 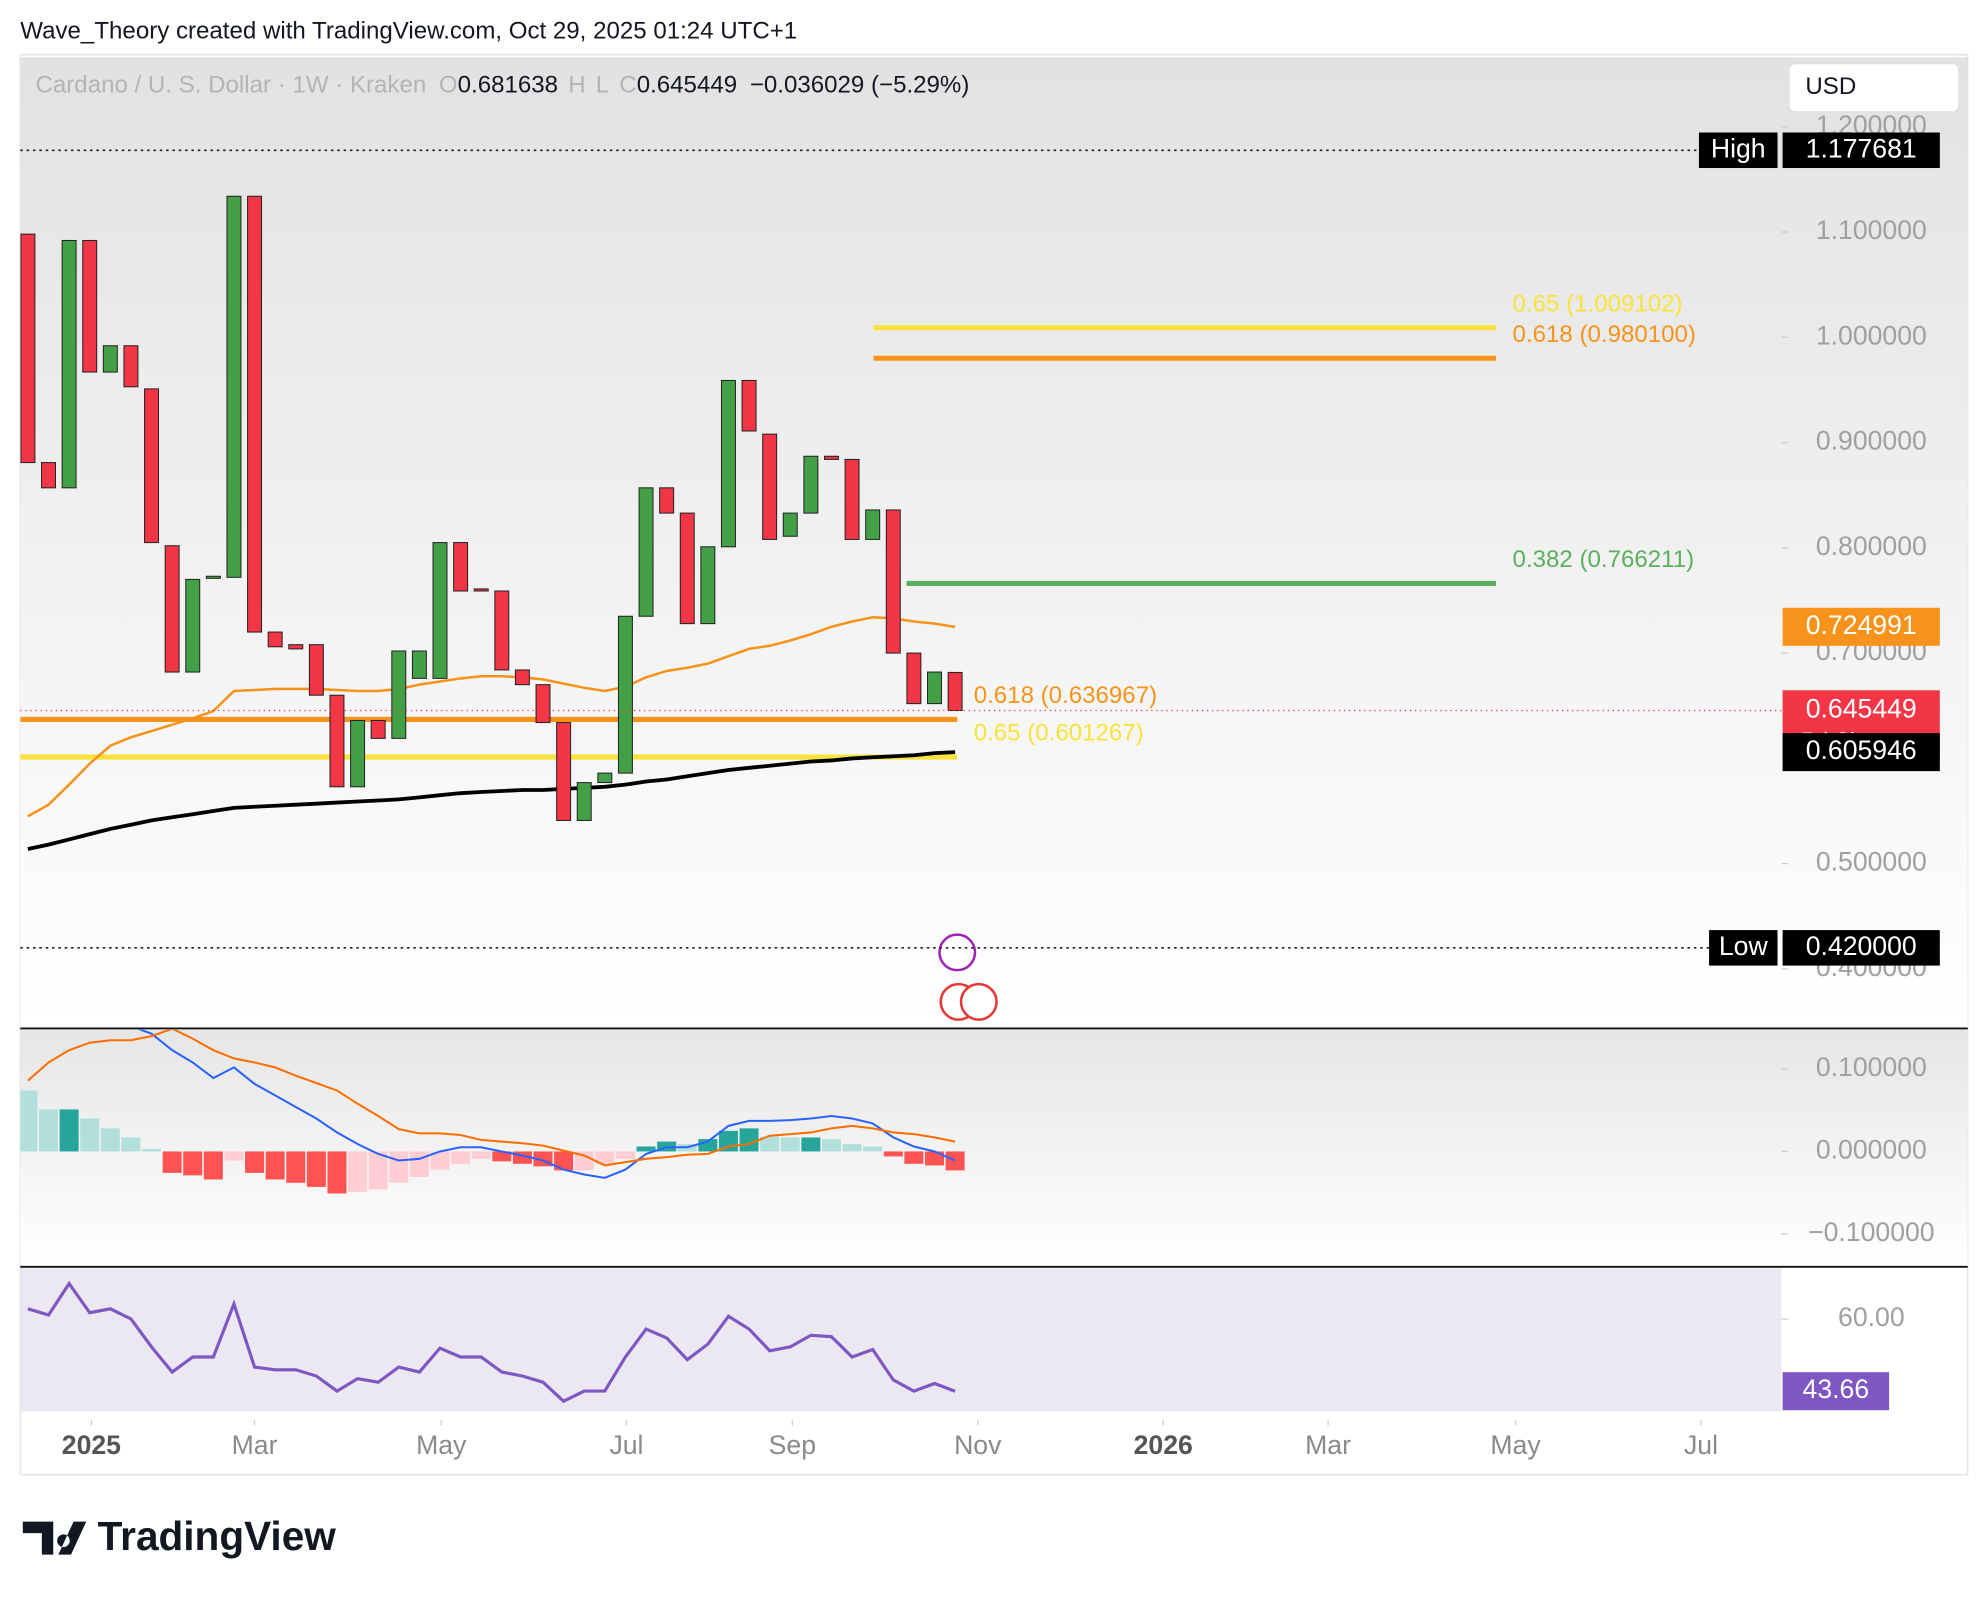 What do you see at coordinates (1861, 946) in the screenshot?
I see `low-value: 0.420000` at bounding box center [1861, 946].